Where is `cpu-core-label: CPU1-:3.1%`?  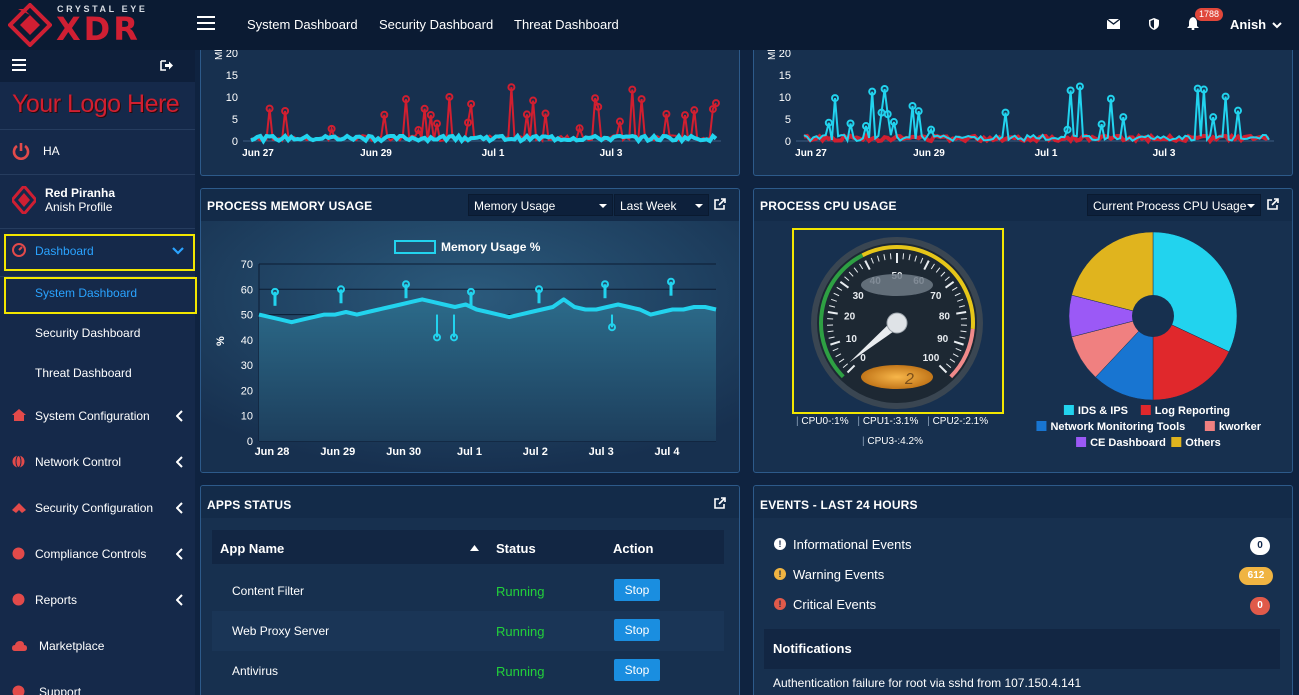
cpu-core-label: CPU1-:3.1% is located at coordinates (890, 421).